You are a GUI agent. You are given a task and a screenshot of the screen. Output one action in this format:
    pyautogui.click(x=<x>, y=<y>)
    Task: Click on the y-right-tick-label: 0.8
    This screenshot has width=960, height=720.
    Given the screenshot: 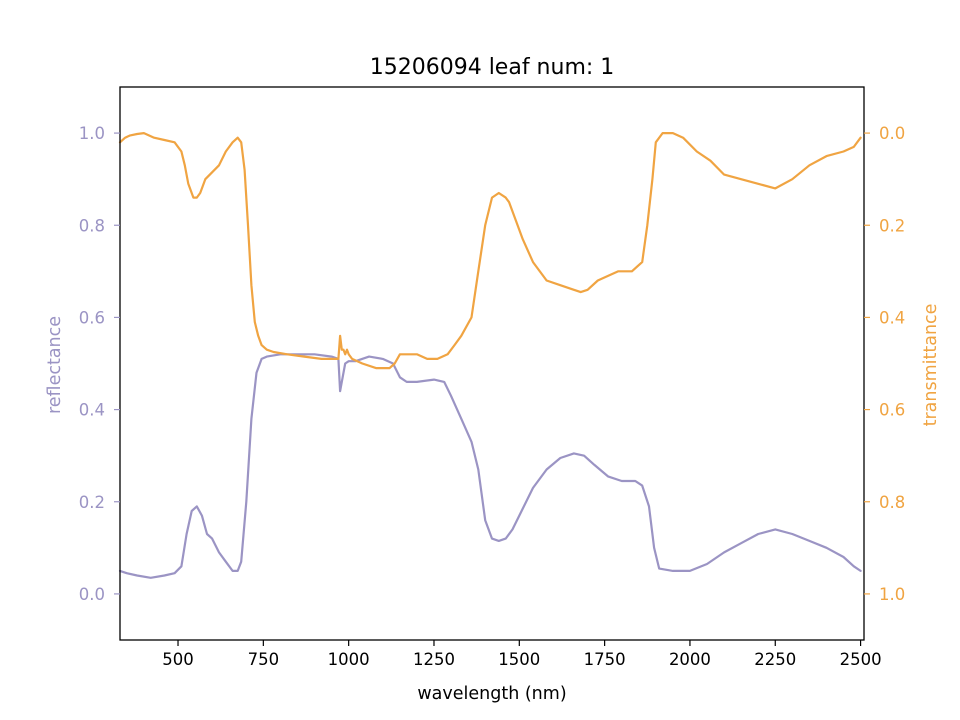 What is the action you would take?
    pyautogui.click(x=892, y=502)
    